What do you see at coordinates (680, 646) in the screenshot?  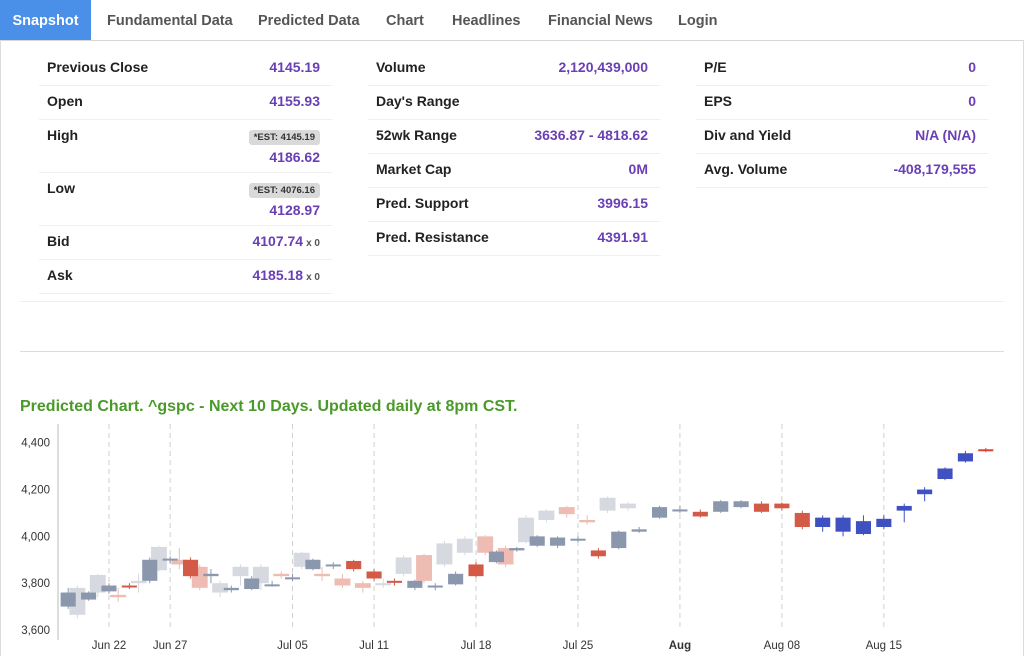 I see `x-tick-label: Aug` at bounding box center [680, 646].